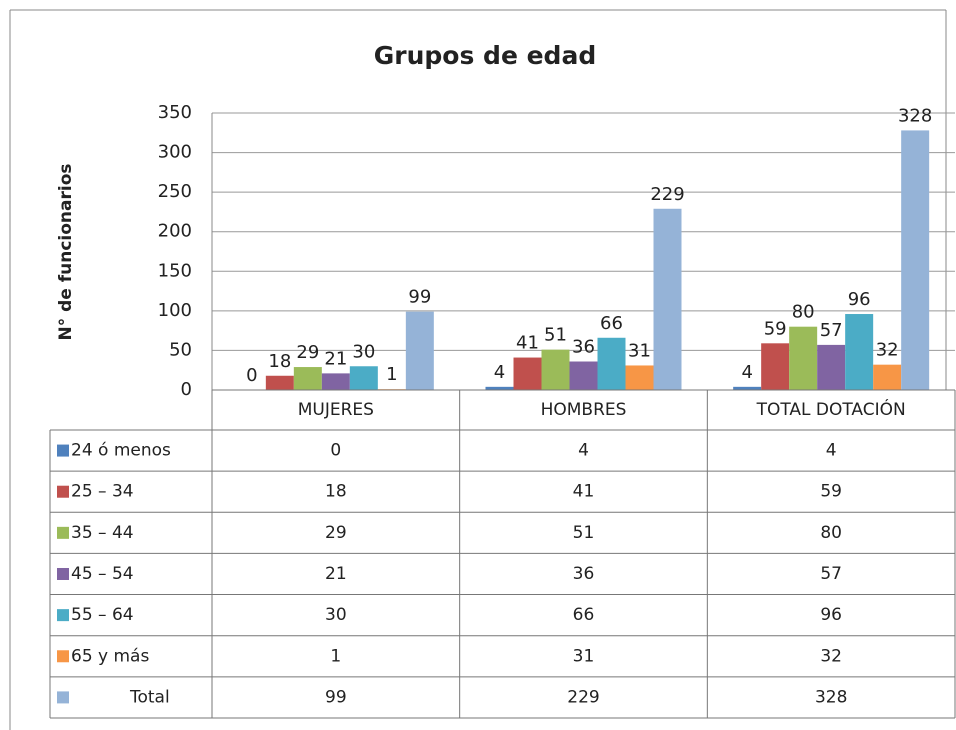 The width and height of the screenshot is (956, 730). What do you see at coordinates (251, 375) in the screenshot?
I see `data-label: 0` at bounding box center [251, 375].